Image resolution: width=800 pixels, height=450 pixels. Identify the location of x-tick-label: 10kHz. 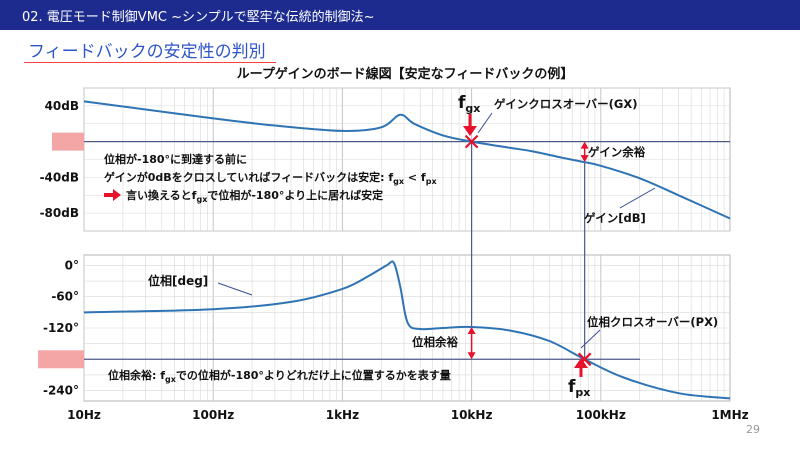
(472, 415).